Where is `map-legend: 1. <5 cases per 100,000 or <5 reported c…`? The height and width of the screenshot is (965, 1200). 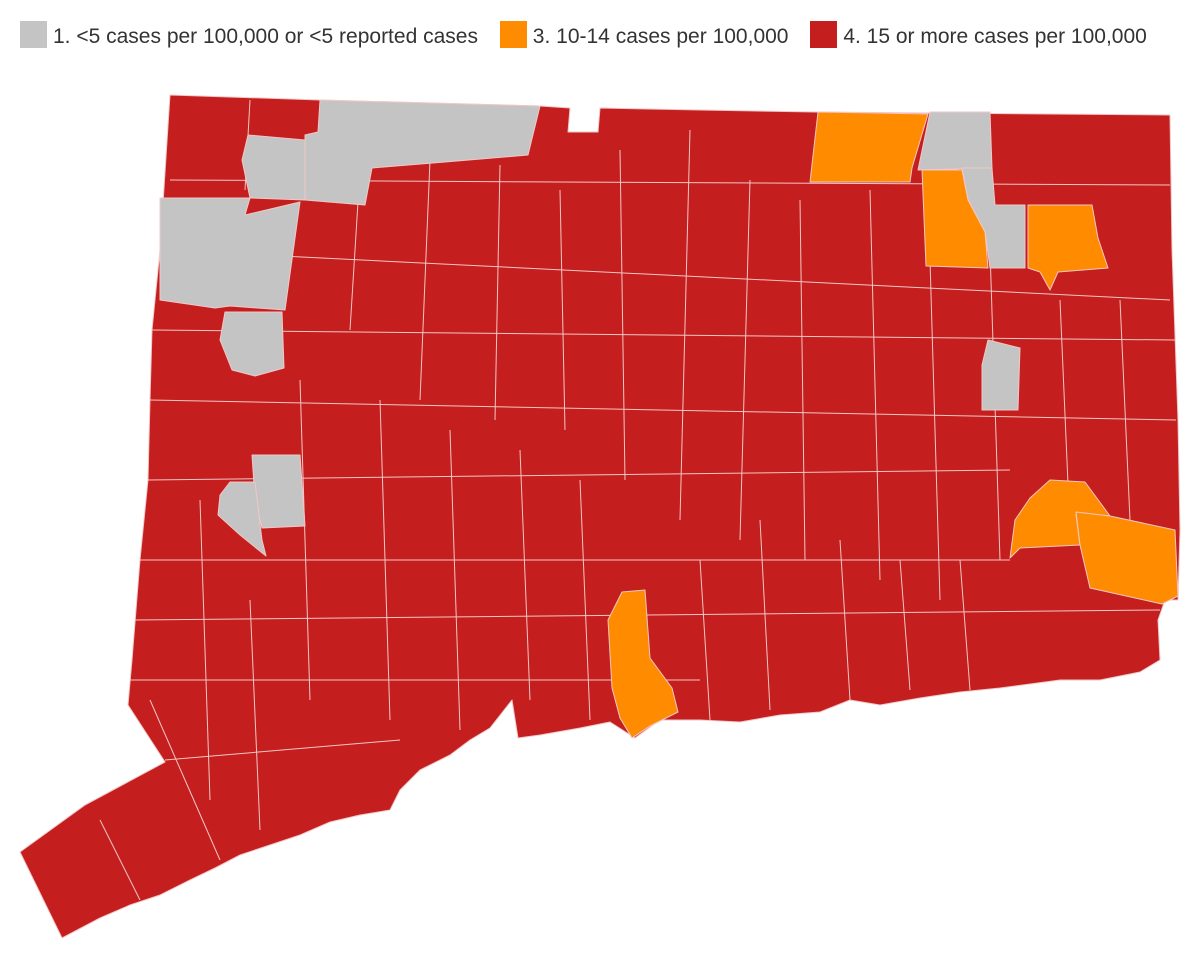
map-legend: 1. <5 cases per 100,000 or <5 reported c… is located at coordinates (600, 37).